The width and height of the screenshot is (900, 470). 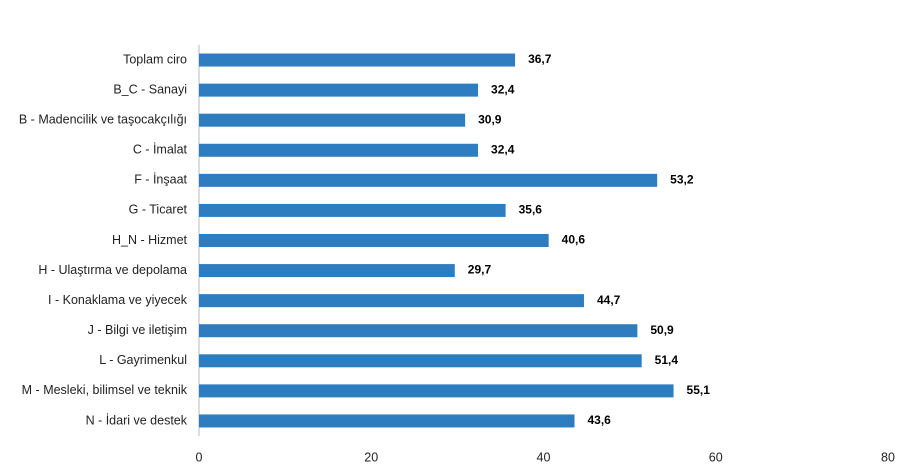 I want to click on x-tick-label: 40, so click(x=544, y=457).